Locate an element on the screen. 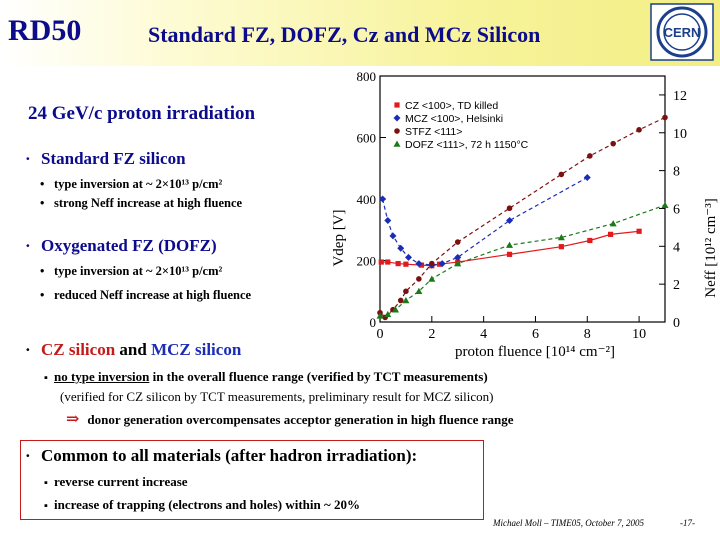 The height and width of the screenshot is (540, 720). y-tick-label: 200 is located at coordinates (367, 261).